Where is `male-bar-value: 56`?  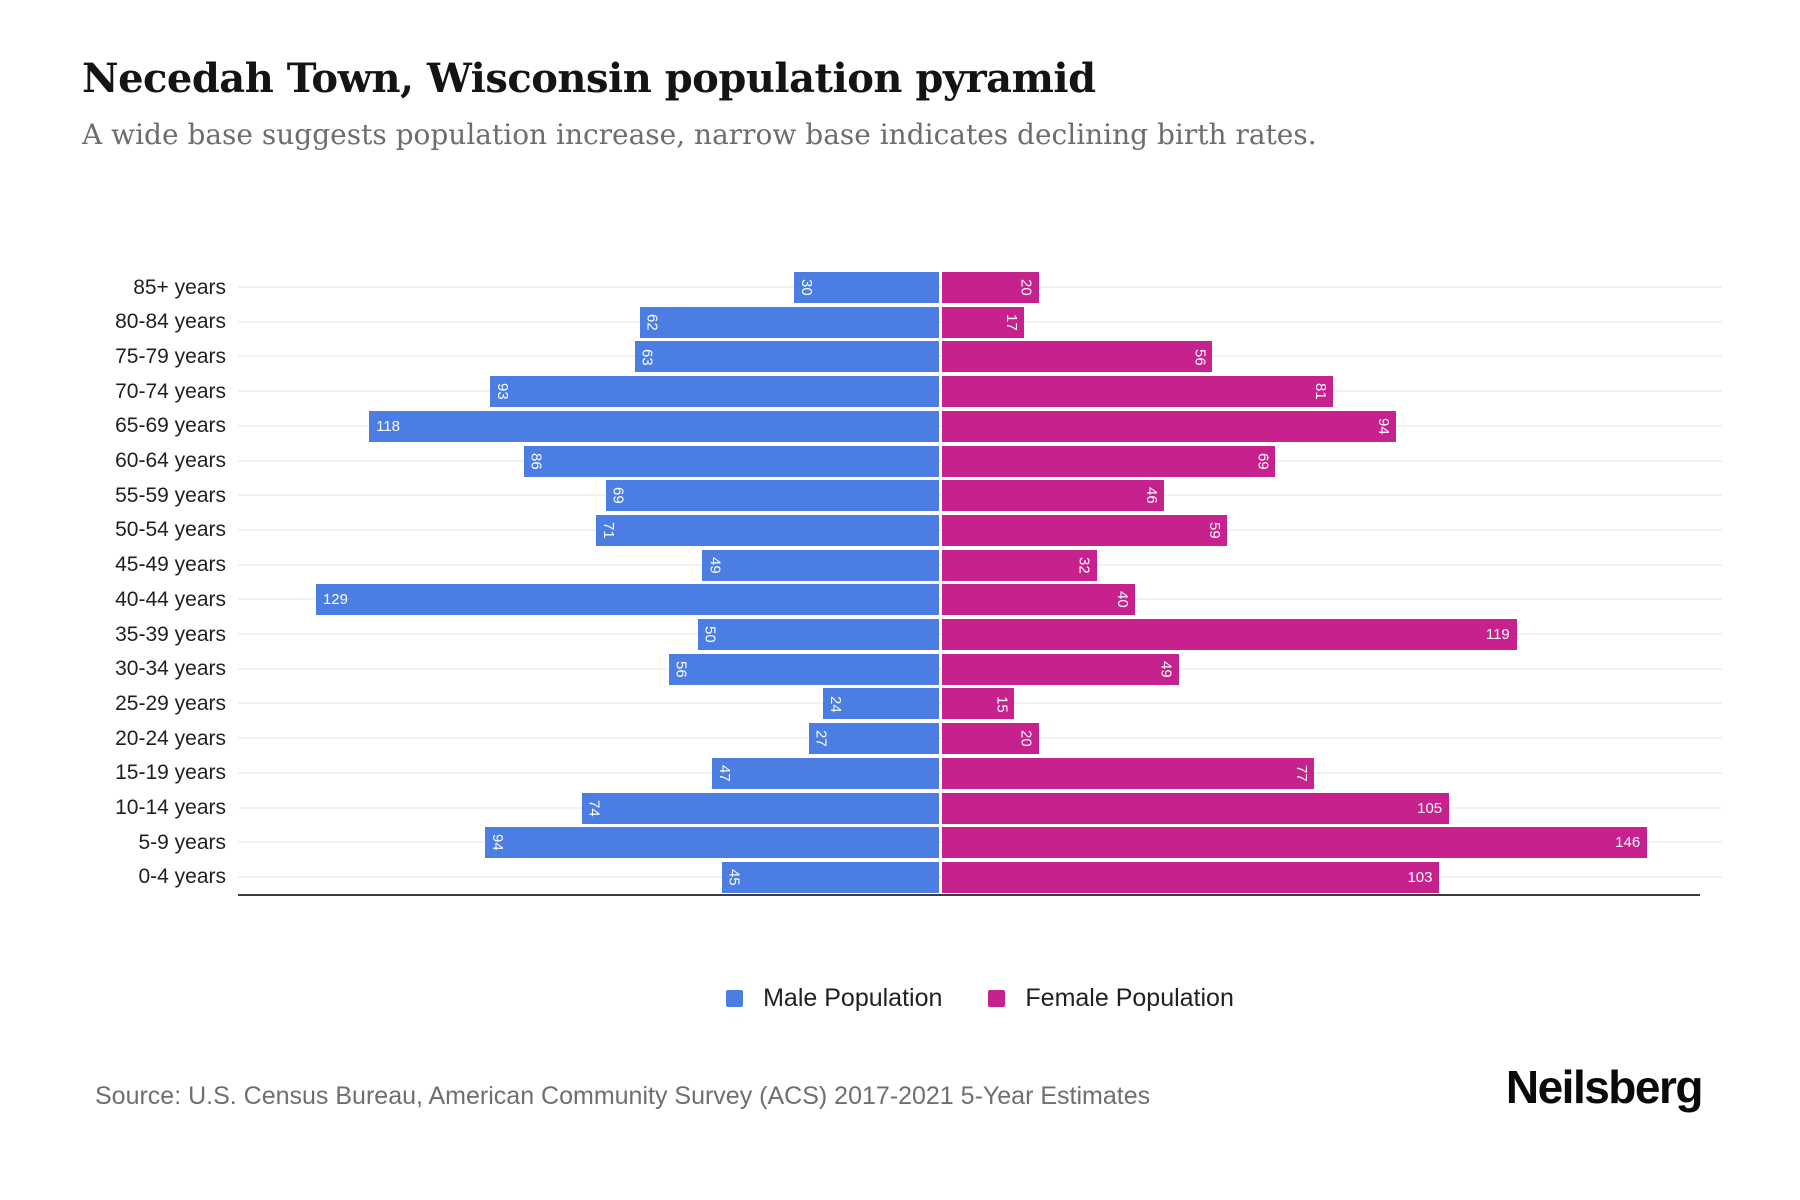
male-bar-value: 56 is located at coordinates (681, 669).